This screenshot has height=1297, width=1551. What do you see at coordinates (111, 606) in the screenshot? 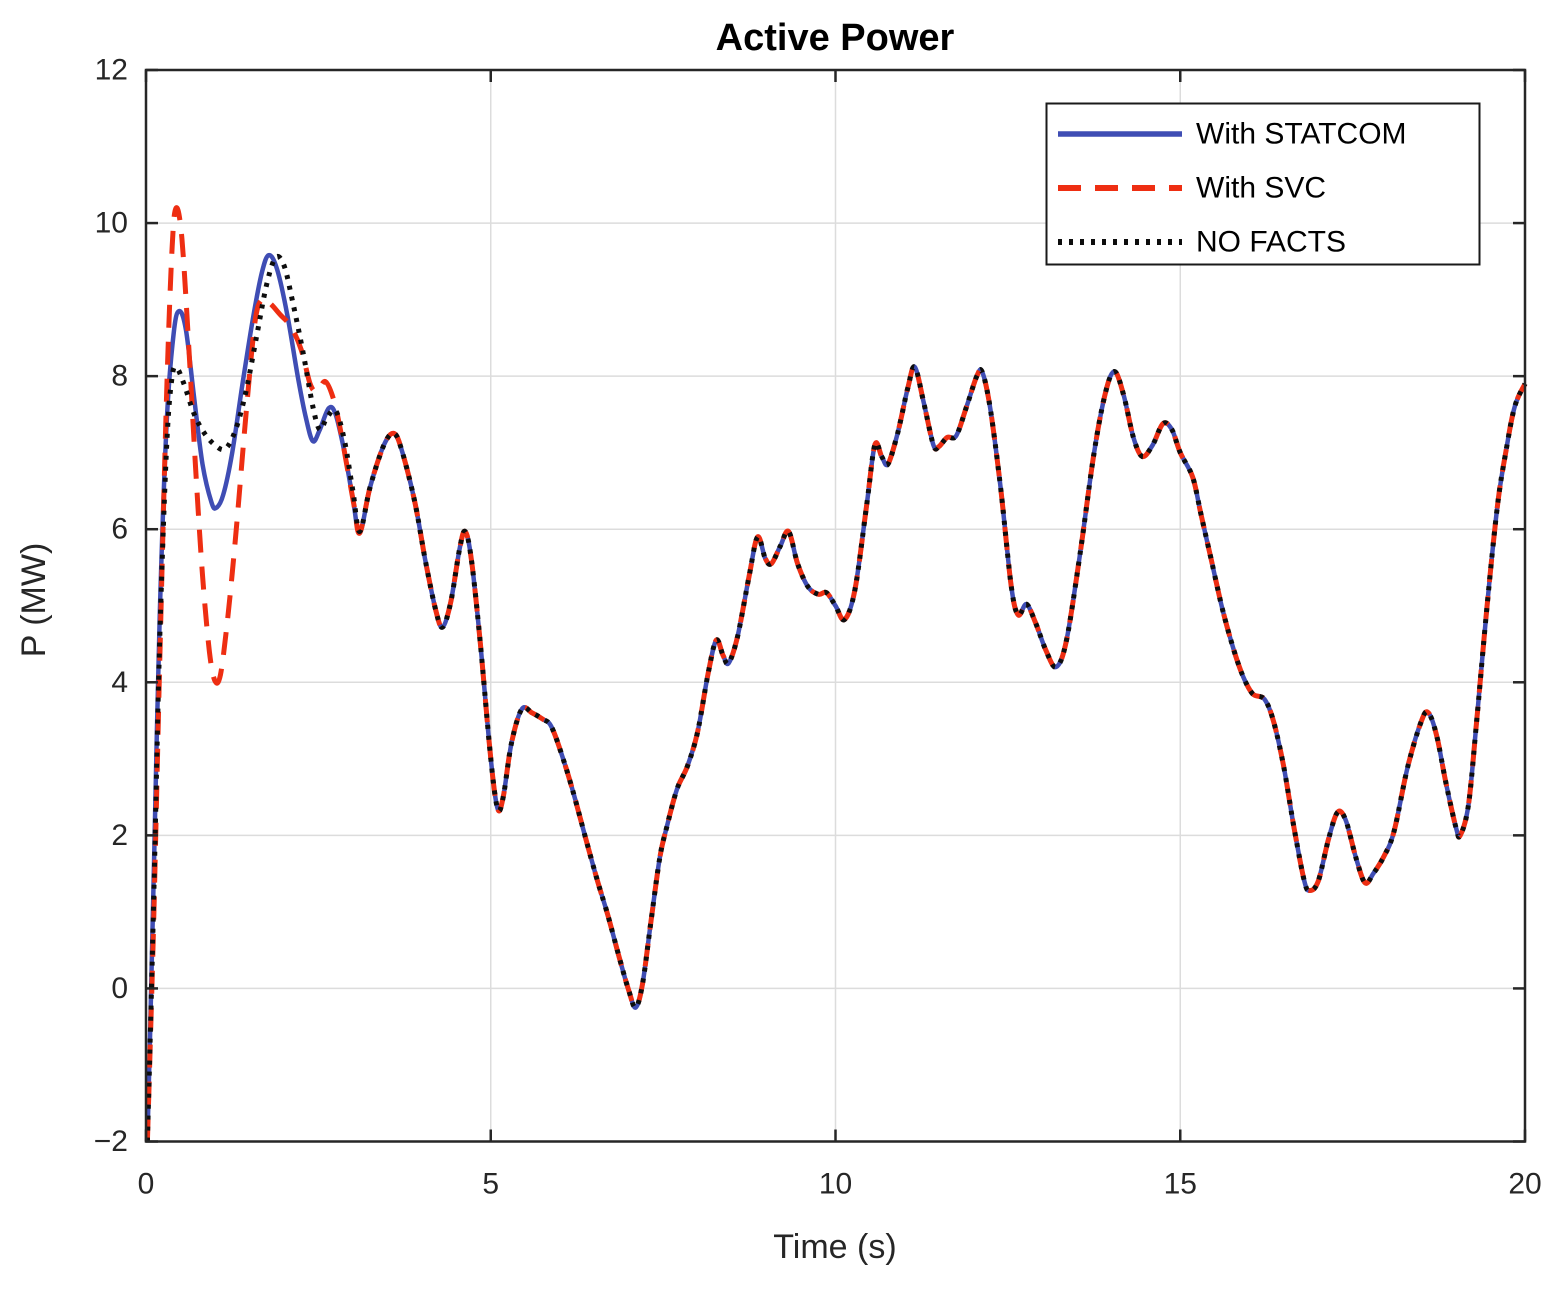
I see `y-tick-labels: −2 0 2 4 6 8 10 12` at bounding box center [111, 606].